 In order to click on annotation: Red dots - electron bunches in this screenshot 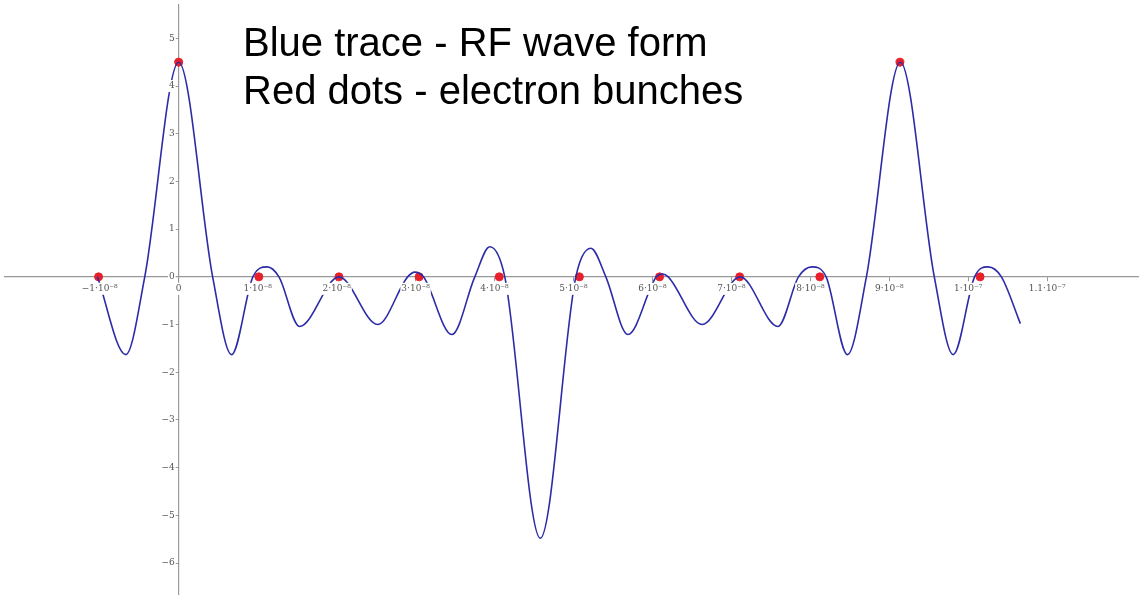, I will do `click(493, 90)`.